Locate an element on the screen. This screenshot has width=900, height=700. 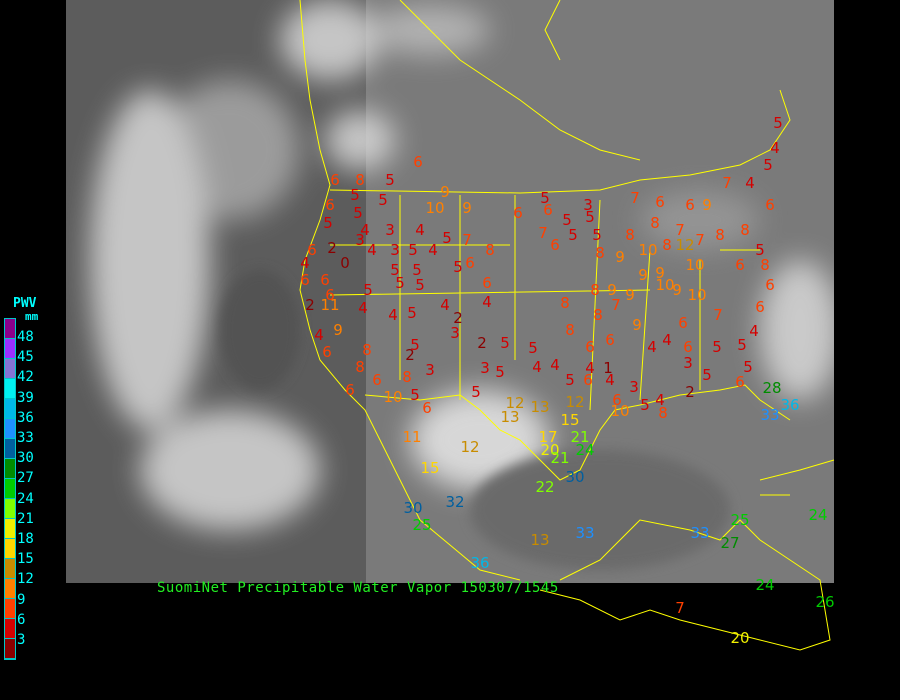
station-pwv-value: 15 is located at coordinates (569, 420).